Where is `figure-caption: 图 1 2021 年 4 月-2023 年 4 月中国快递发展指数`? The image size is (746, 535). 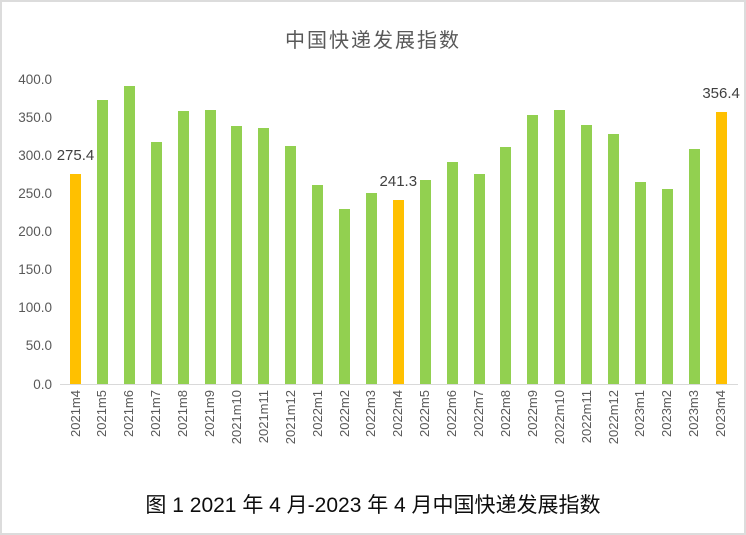 figure-caption: 图 1 2021 年 4 月-2023 年 4 月中国快递发展指数 is located at coordinates (373, 505).